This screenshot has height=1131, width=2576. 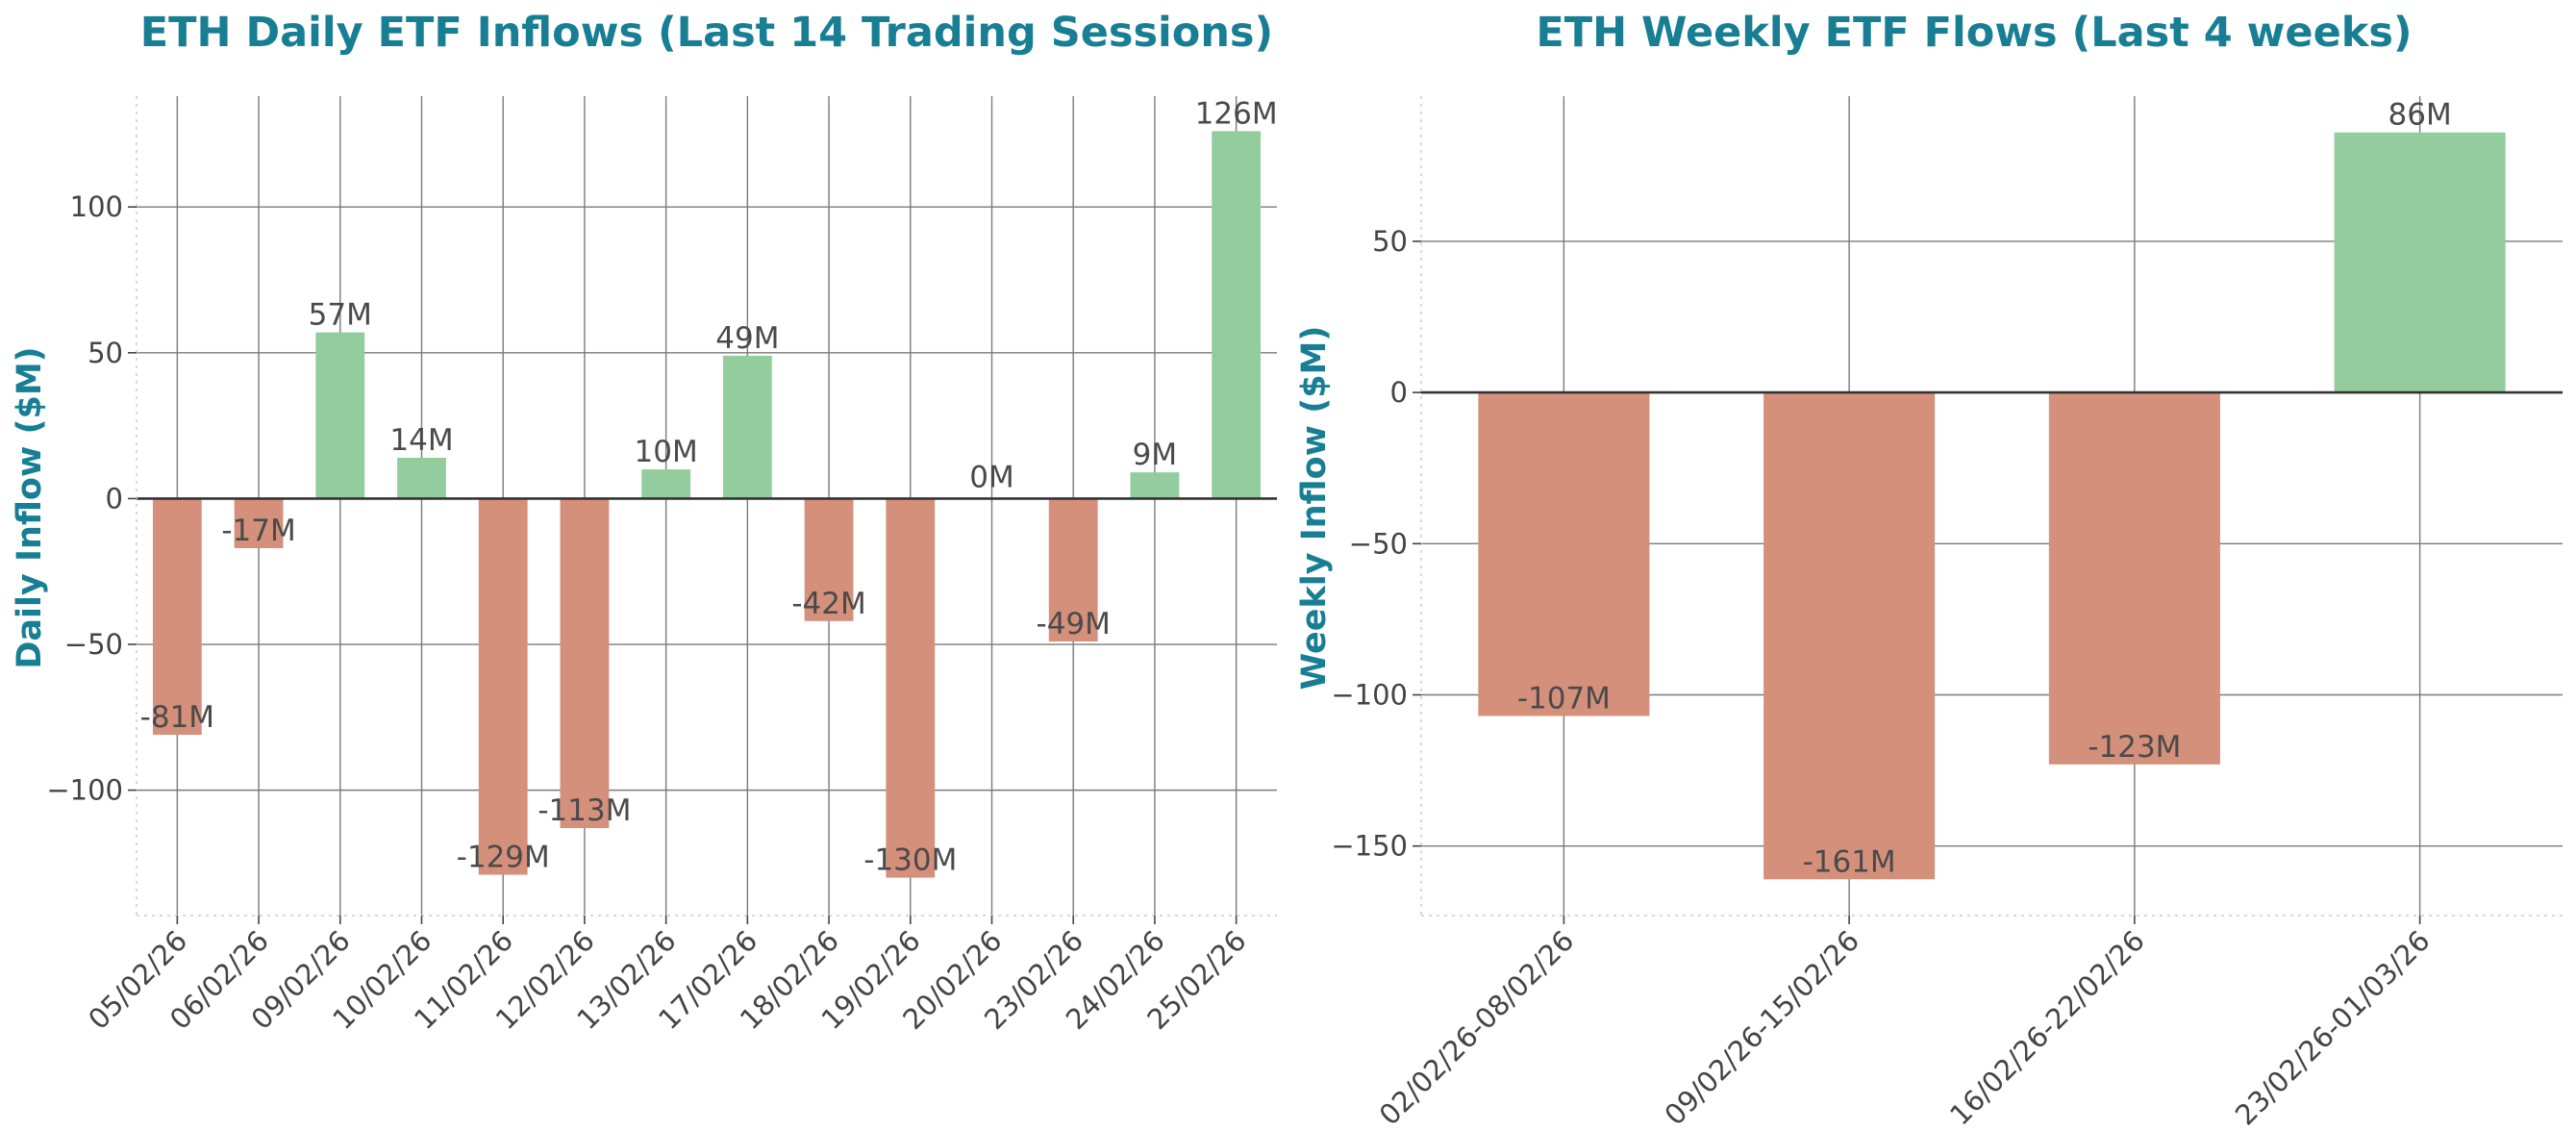 What do you see at coordinates (114, 498) in the screenshot?
I see `daily-y-tick-label: 0` at bounding box center [114, 498].